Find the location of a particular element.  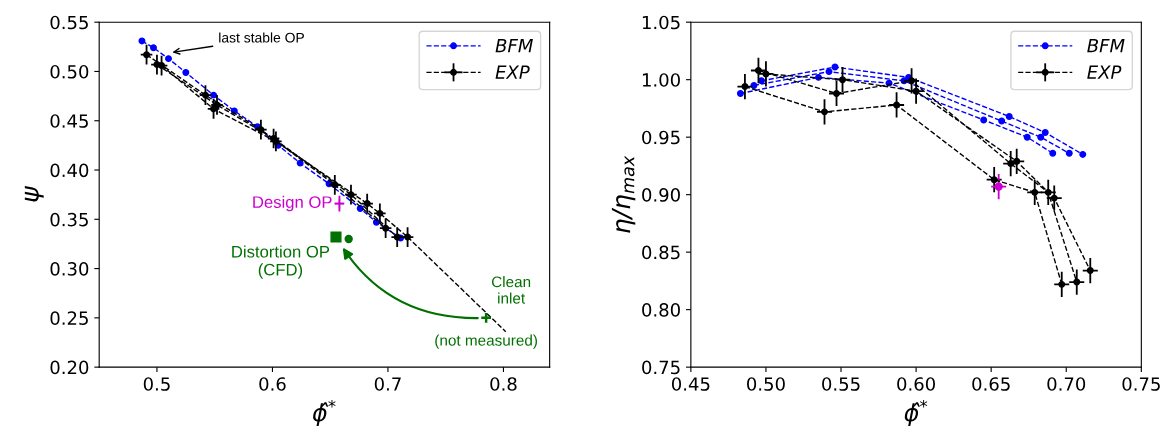

y-tick-label: 0.45 is located at coordinates (69, 121).